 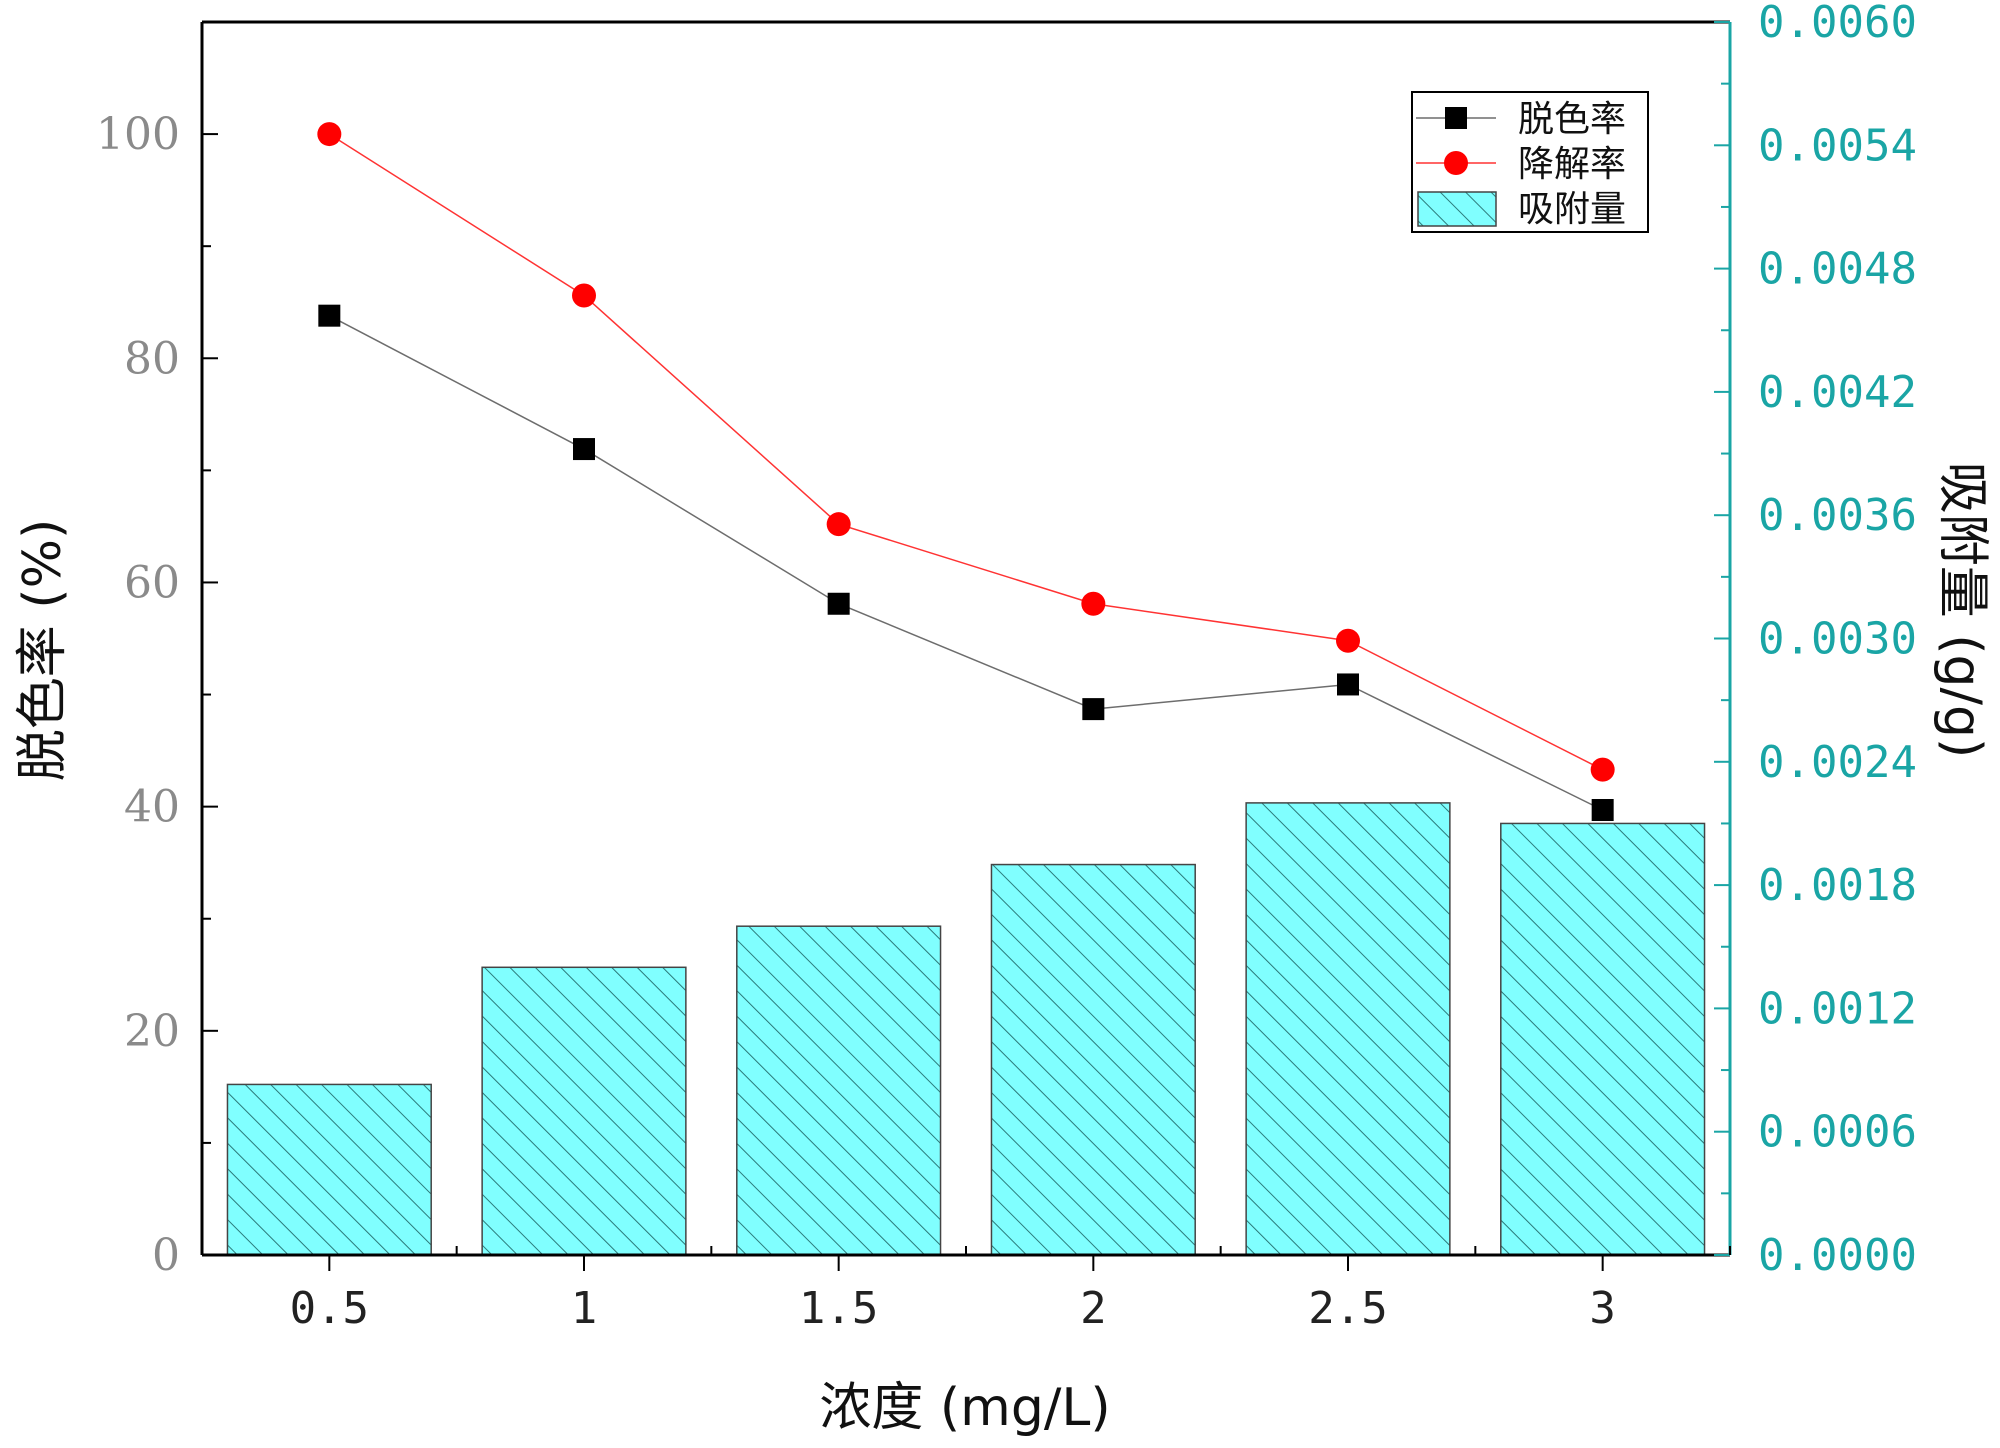 I want to click on legend-label-adsorption: 吸附量, so click(x=1572, y=209).